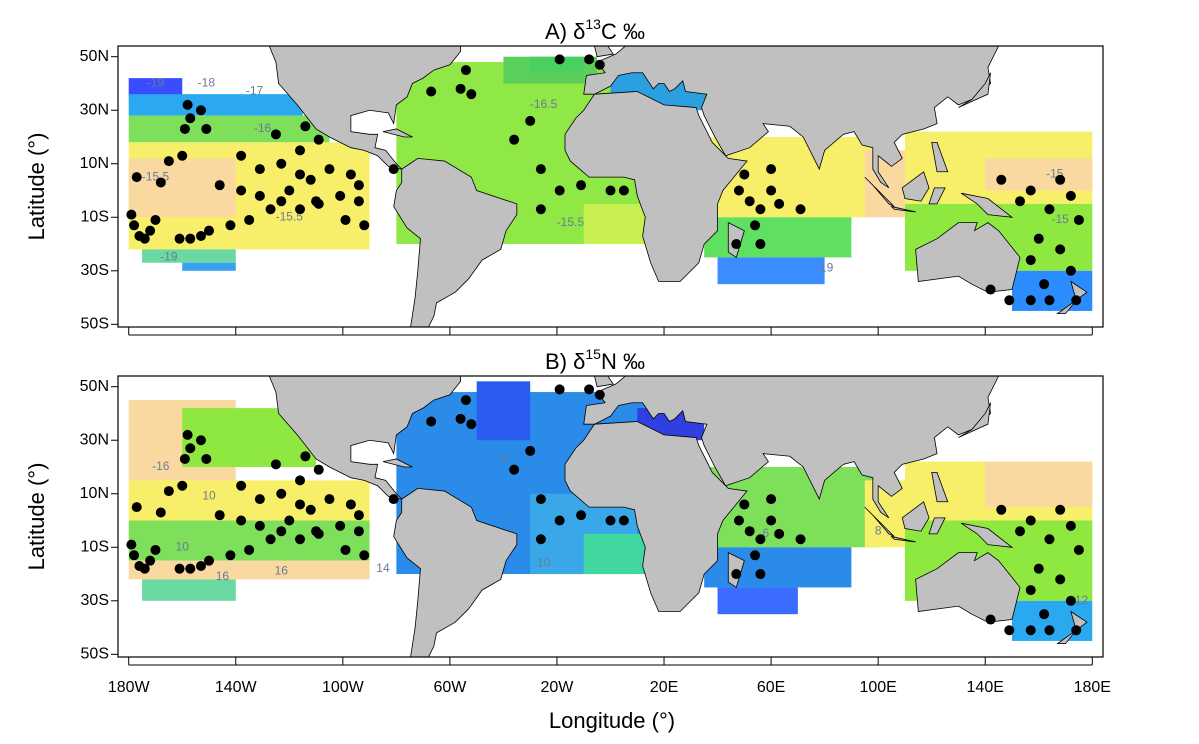 Image resolution: width=1199 pixels, height=744 pixels. I want to click on x-tick-label: 180W, so click(129, 687).